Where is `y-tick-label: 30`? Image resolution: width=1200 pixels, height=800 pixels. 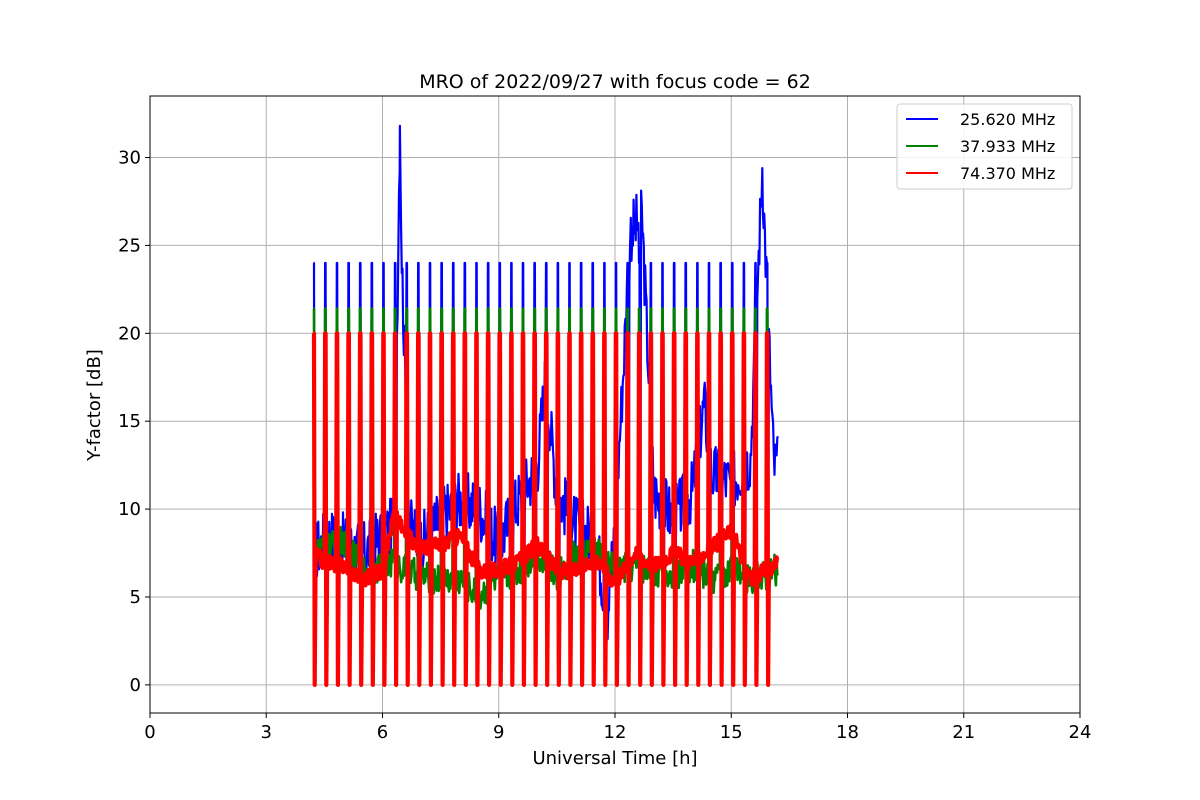 y-tick-label: 30 is located at coordinates (129, 158).